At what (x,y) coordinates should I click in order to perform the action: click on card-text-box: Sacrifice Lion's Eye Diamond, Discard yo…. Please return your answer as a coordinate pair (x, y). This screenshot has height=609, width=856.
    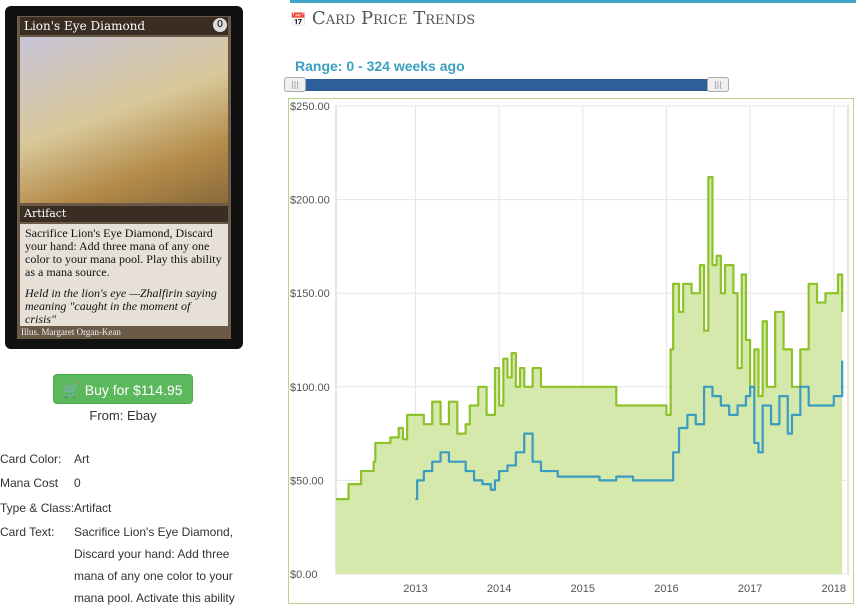
    Looking at the image, I should click on (124, 275).